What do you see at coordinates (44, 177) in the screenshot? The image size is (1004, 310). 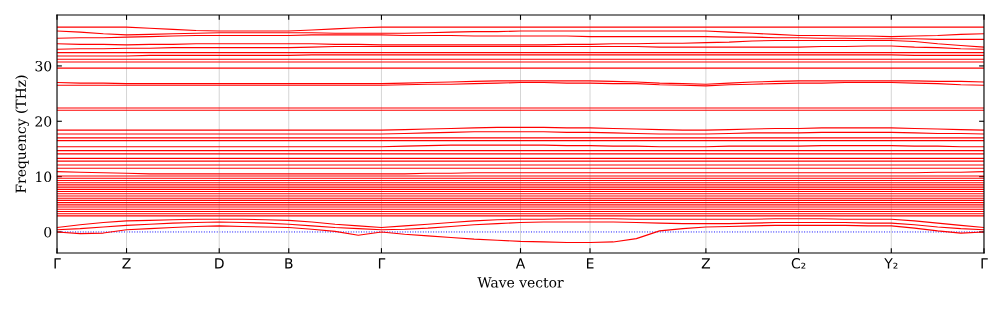 I see `y-tick-label: 10` at bounding box center [44, 177].